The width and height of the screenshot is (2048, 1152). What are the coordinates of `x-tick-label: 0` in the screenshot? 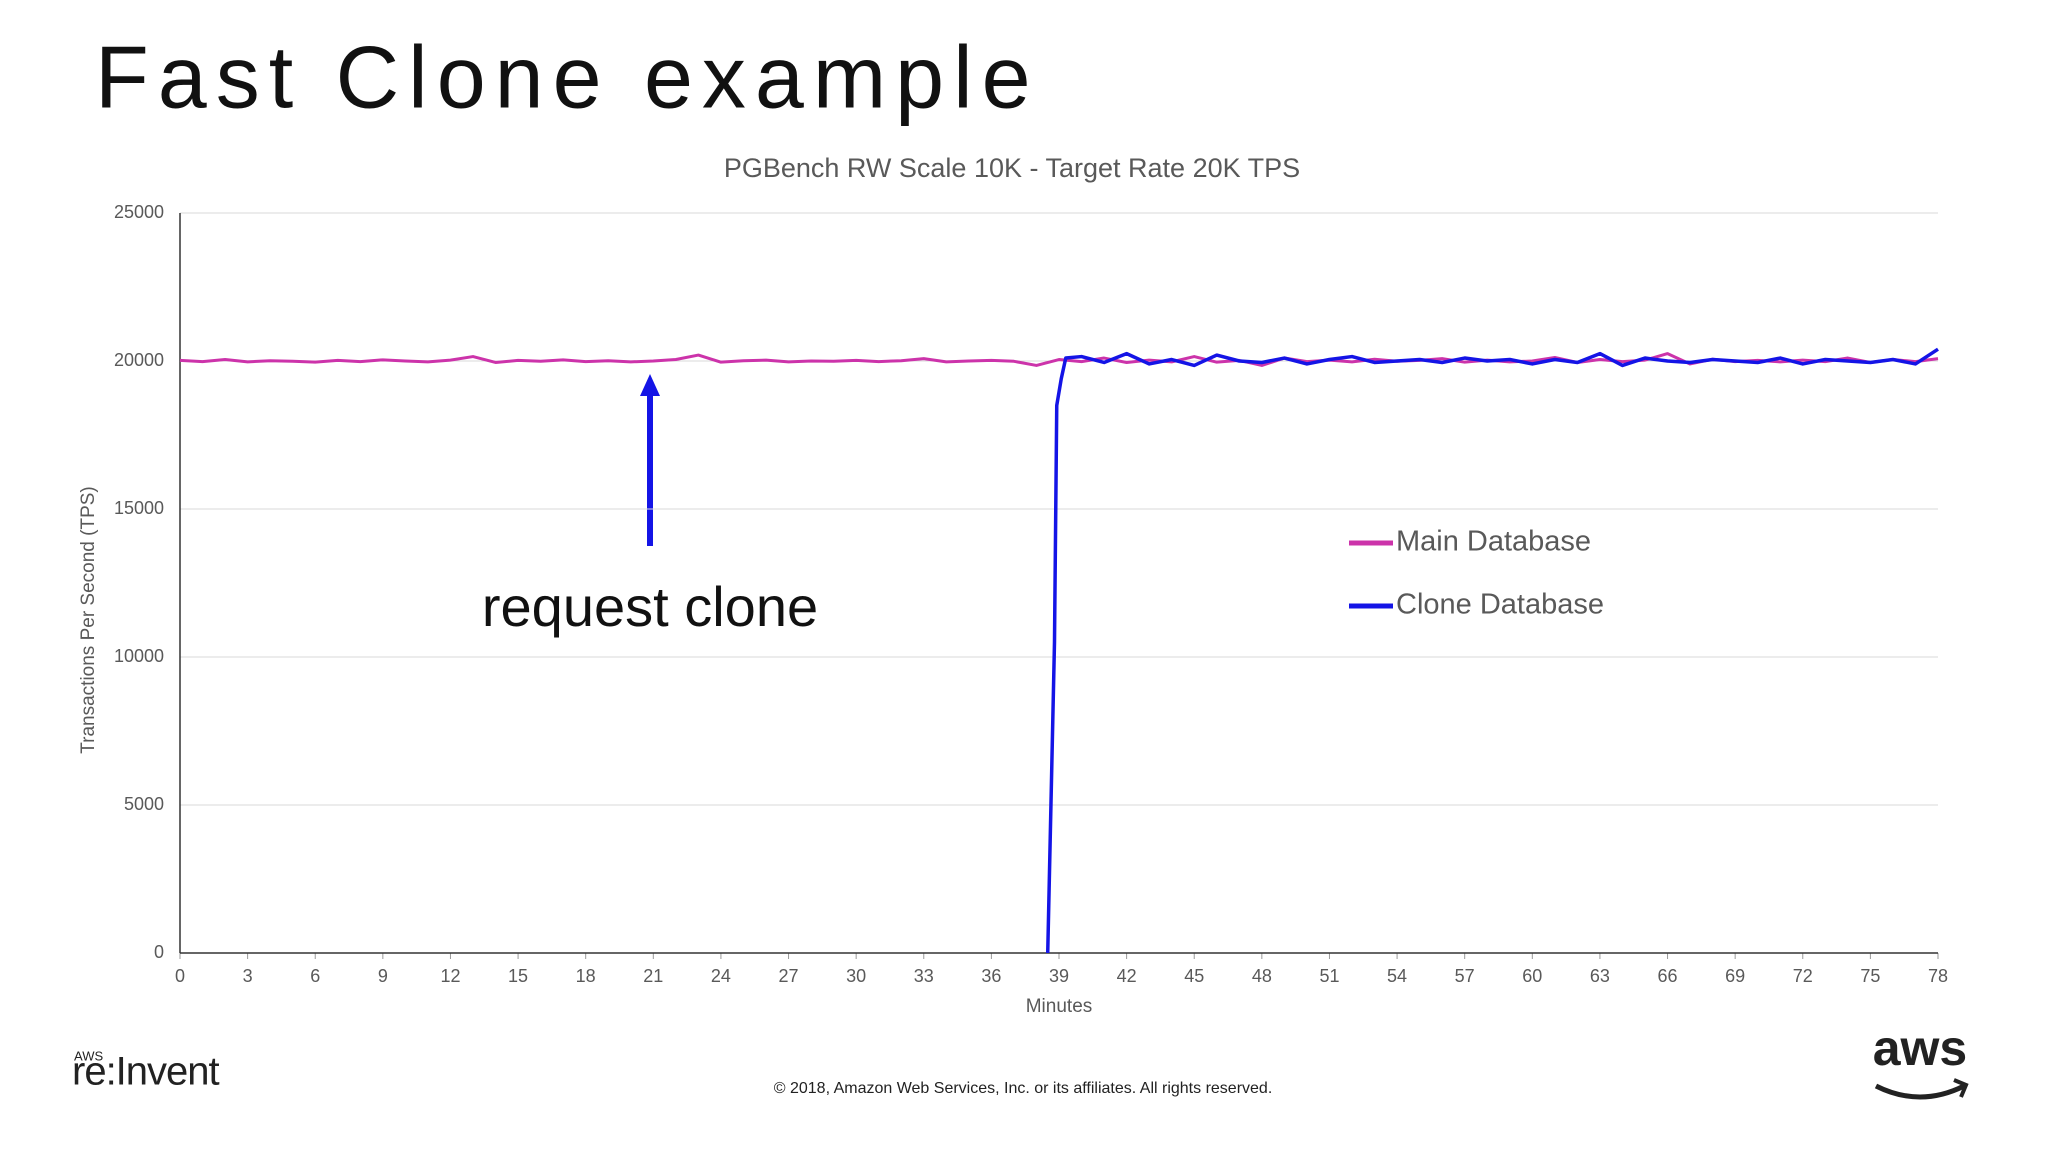 It's located at (180, 976).